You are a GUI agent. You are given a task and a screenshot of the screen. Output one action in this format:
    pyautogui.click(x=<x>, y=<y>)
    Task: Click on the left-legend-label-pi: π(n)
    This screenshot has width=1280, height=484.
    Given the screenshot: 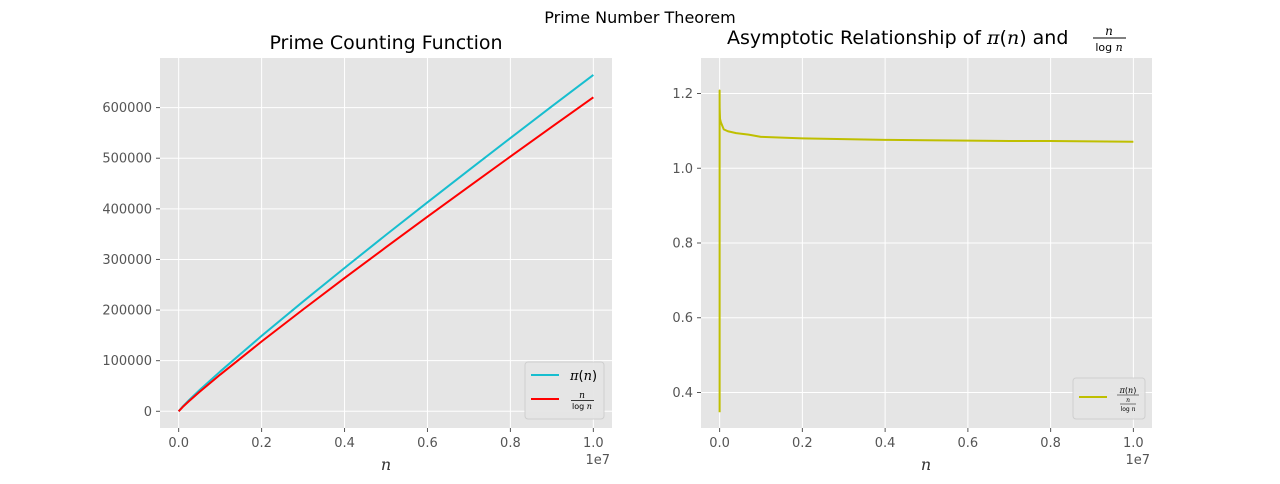 What is the action you would take?
    pyautogui.click(x=583, y=376)
    